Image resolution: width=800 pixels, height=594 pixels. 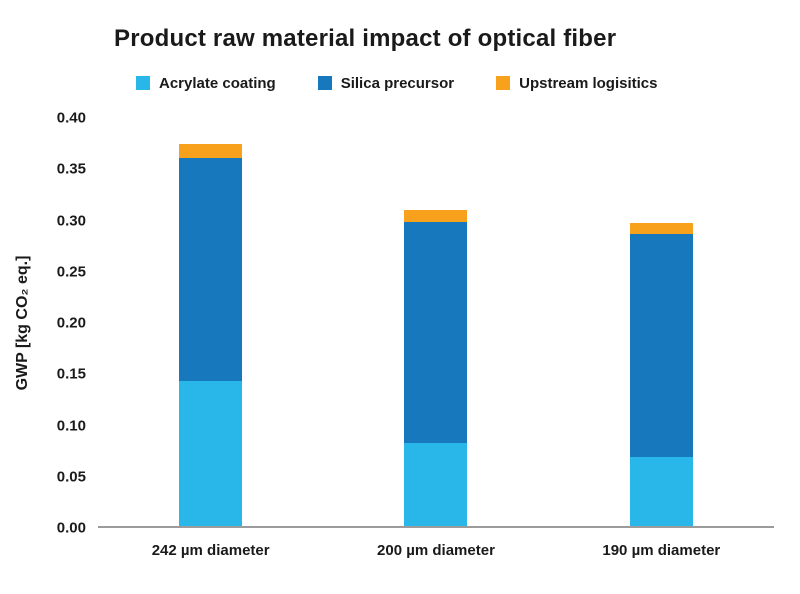 I want to click on y-axis-ticks: 0.00 0.05 0.10 0.15 0.20 0.25 0.30 0.35 0.40, so click(x=67, y=323).